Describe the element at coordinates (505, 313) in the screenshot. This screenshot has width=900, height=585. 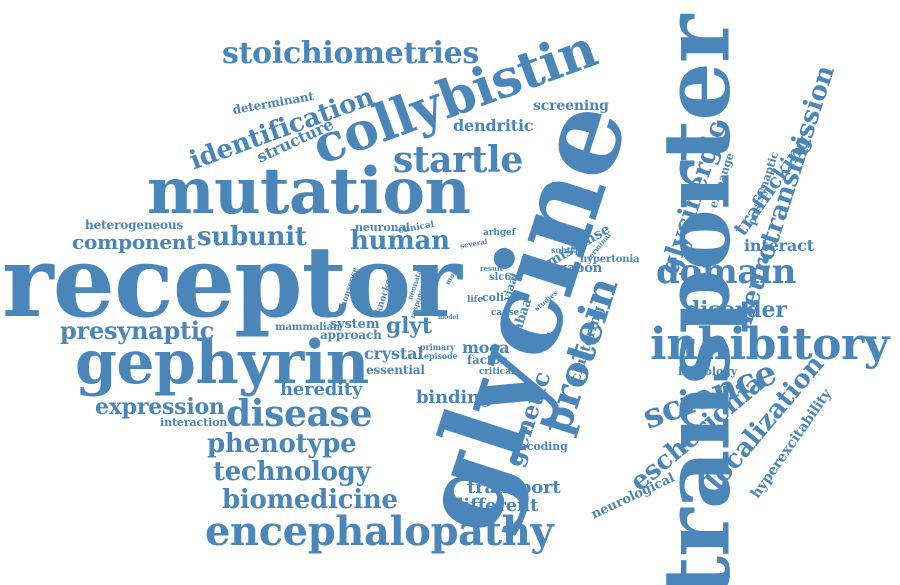
I see `word-cause: cause` at that location.